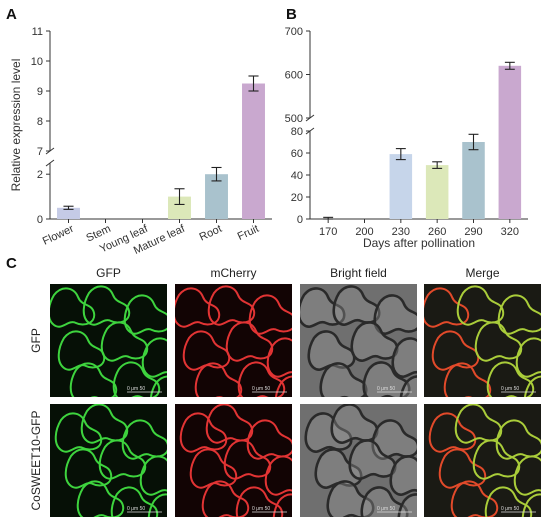 The image size is (550, 526). What do you see at coordinates (297, 176) in the screenshot?
I see `y-tick-label: 40` at bounding box center [297, 176].